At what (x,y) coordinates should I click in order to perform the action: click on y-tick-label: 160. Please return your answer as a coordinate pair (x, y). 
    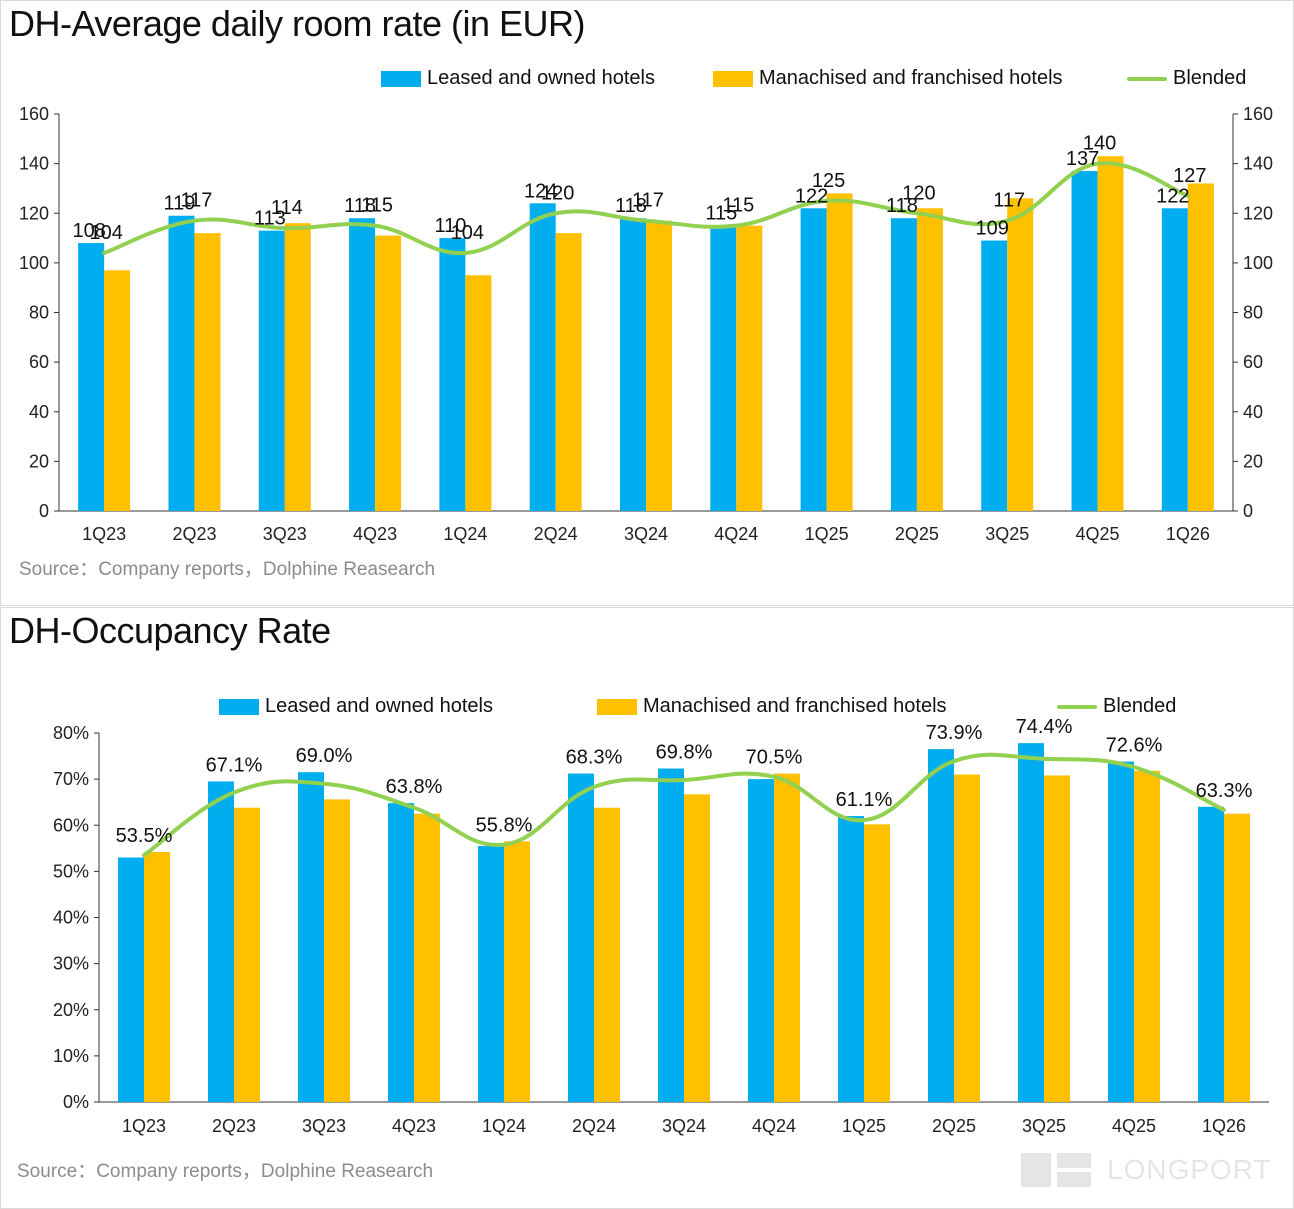
    Looking at the image, I should click on (34, 114).